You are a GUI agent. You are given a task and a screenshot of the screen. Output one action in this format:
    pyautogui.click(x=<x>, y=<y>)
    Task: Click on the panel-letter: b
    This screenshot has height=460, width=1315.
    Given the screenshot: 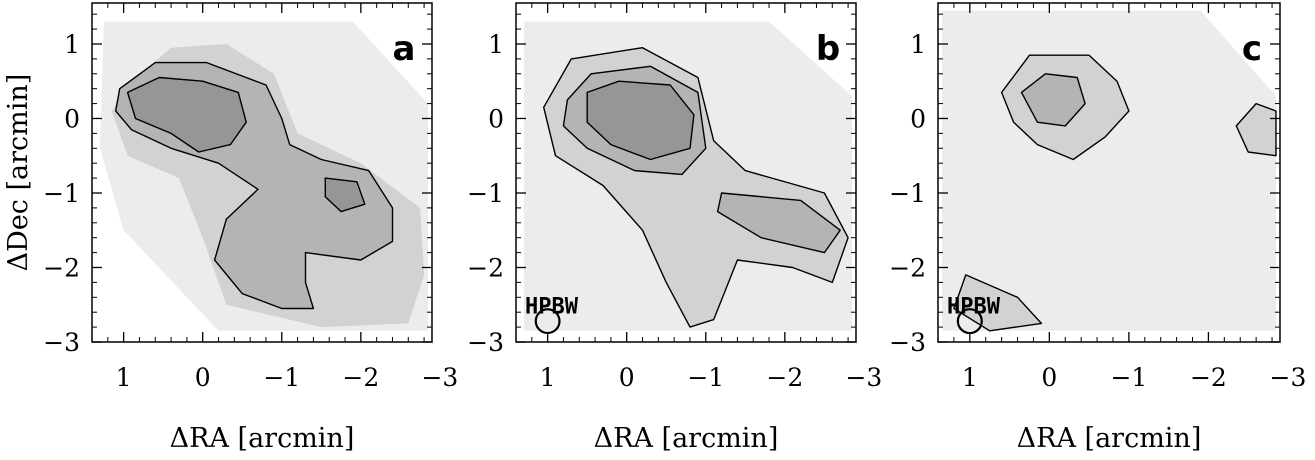 What is the action you would take?
    pyautogui.click(x=828, y=49)
    